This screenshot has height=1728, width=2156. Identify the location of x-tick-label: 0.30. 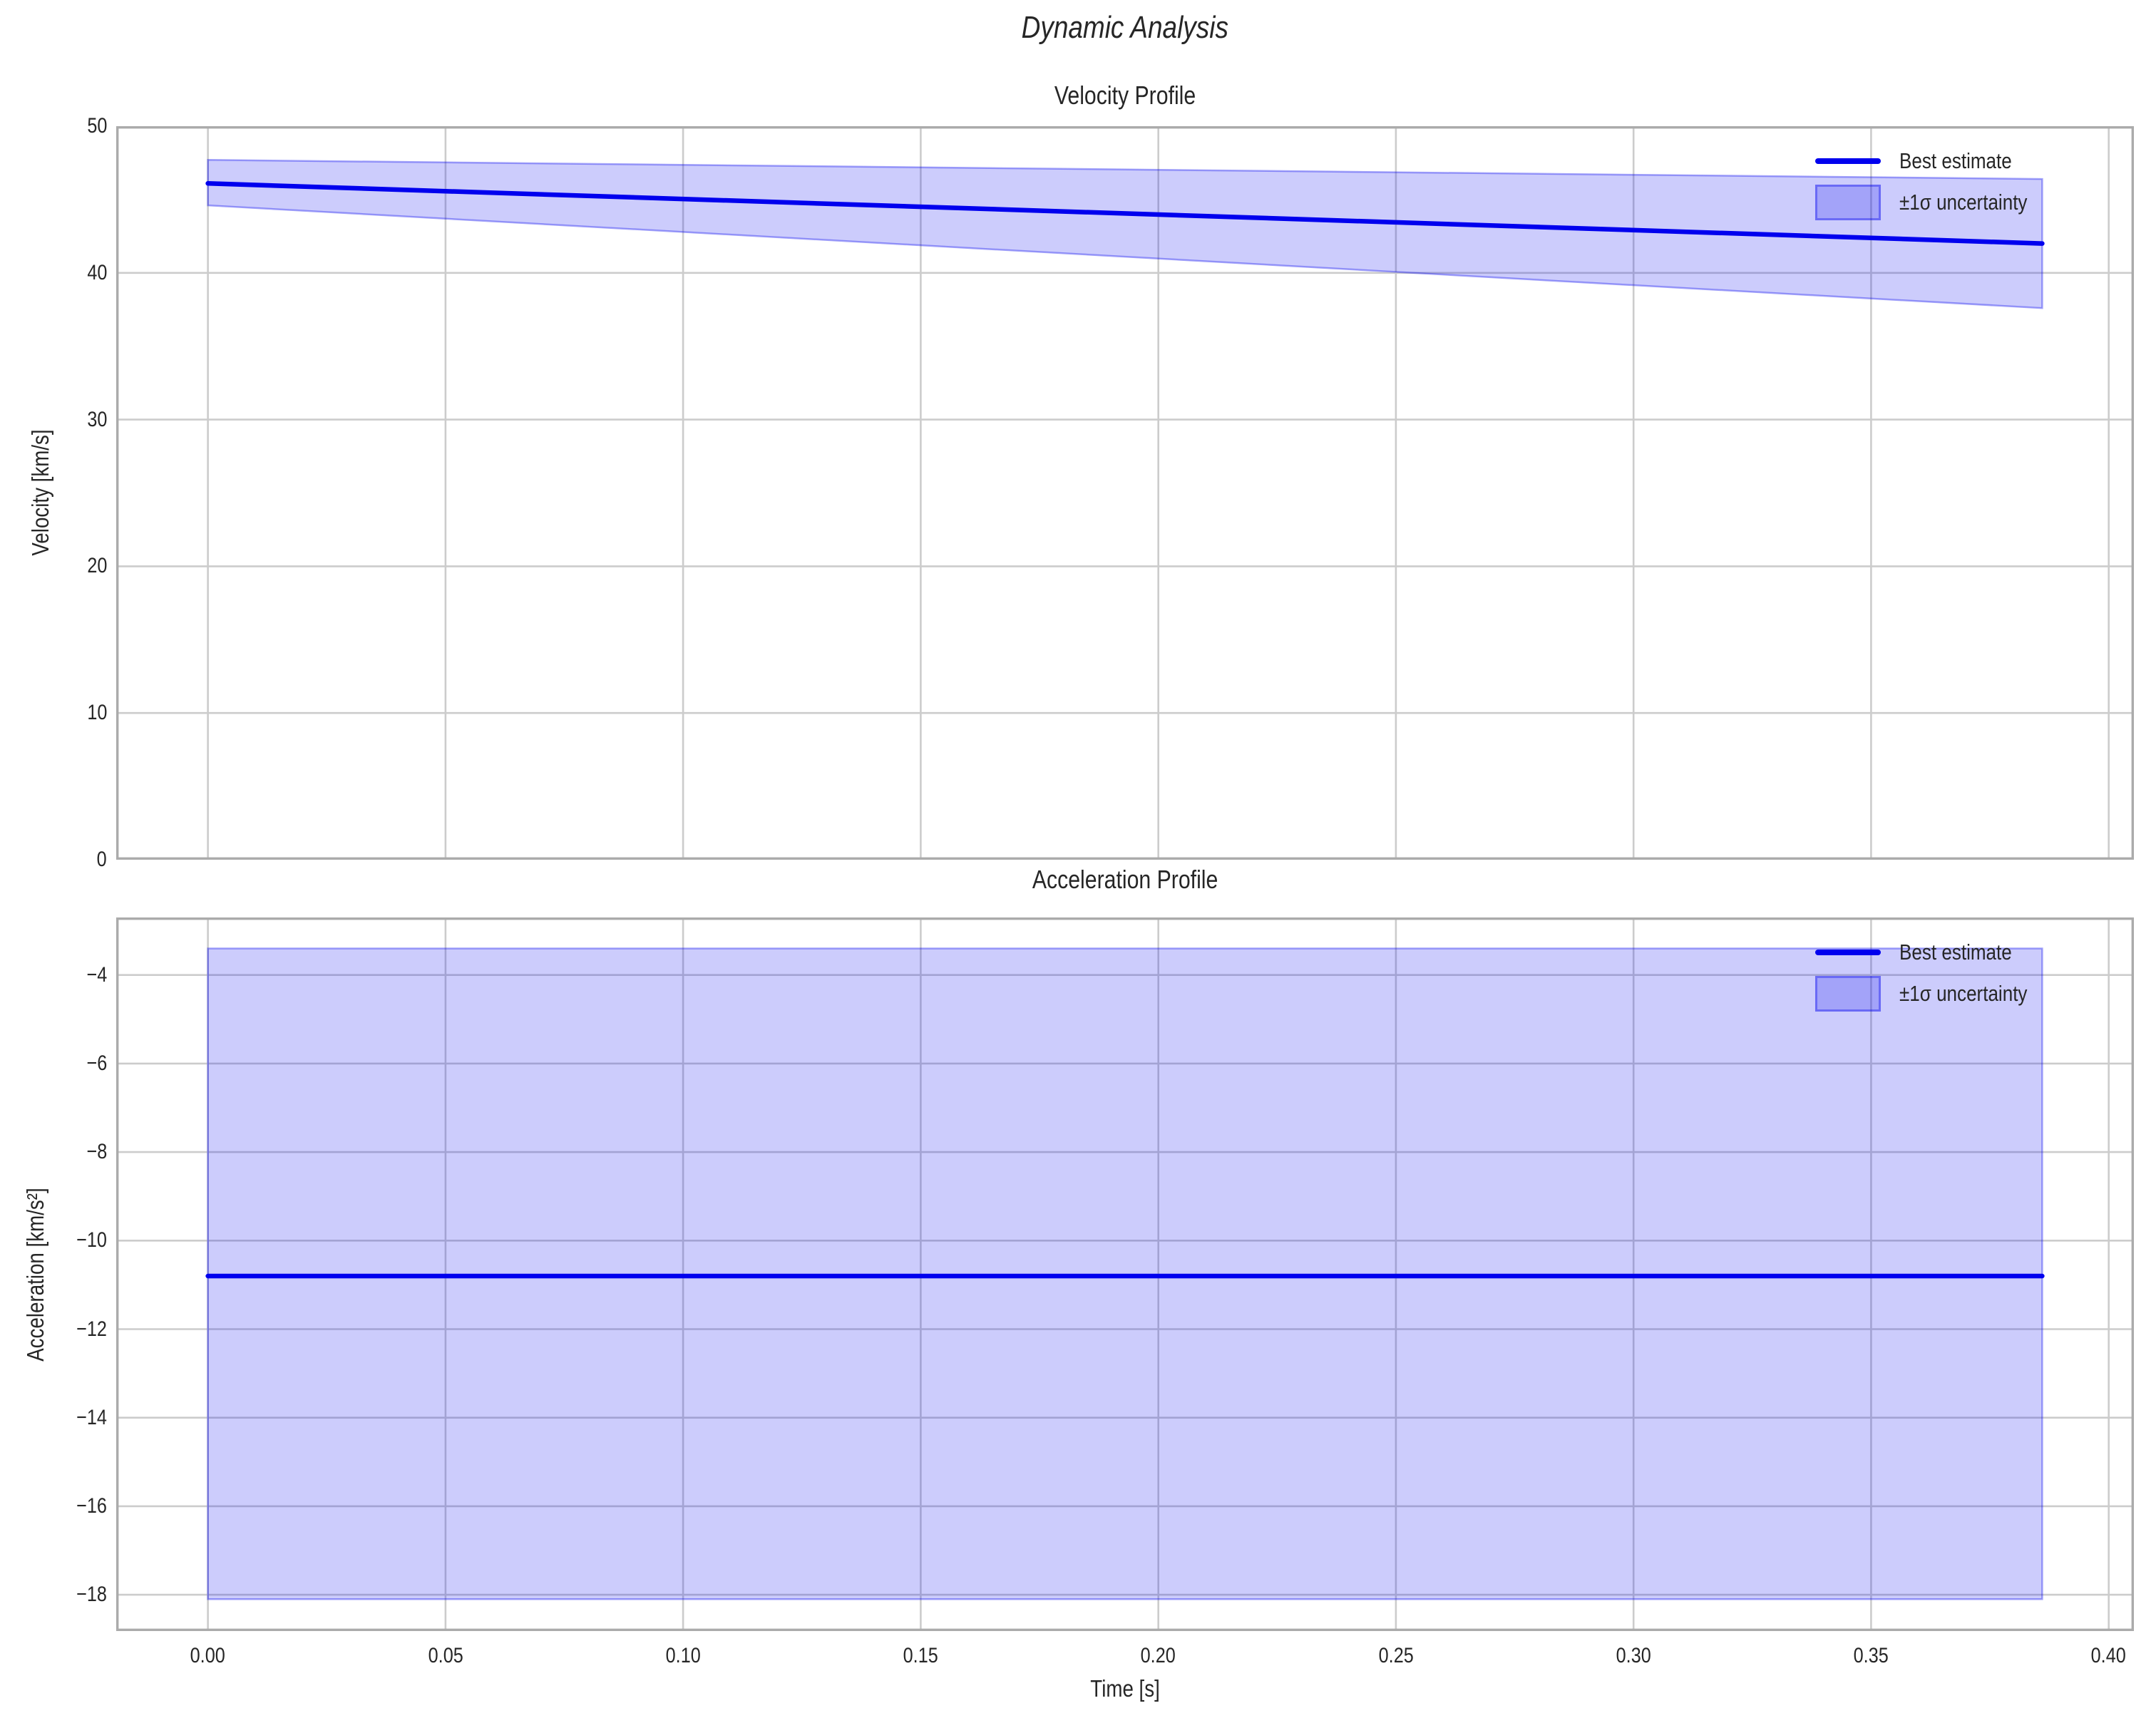
(1633, 1655).